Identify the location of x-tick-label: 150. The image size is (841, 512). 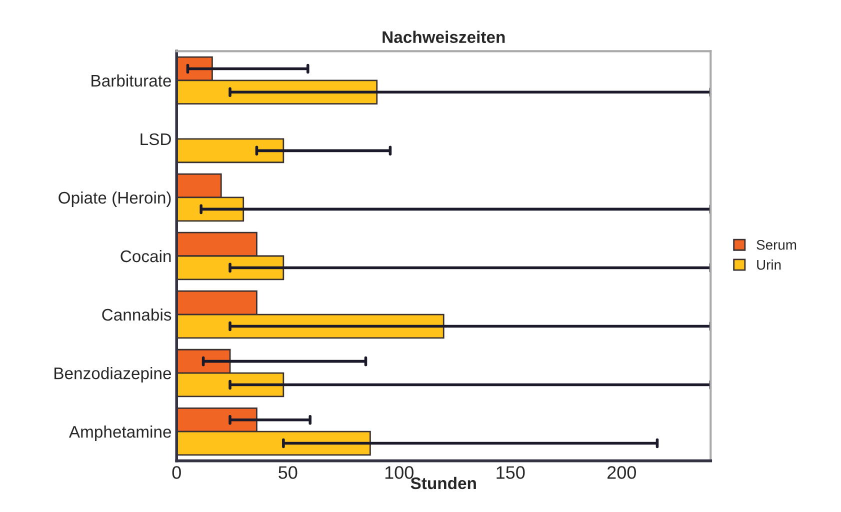
(510, 472).